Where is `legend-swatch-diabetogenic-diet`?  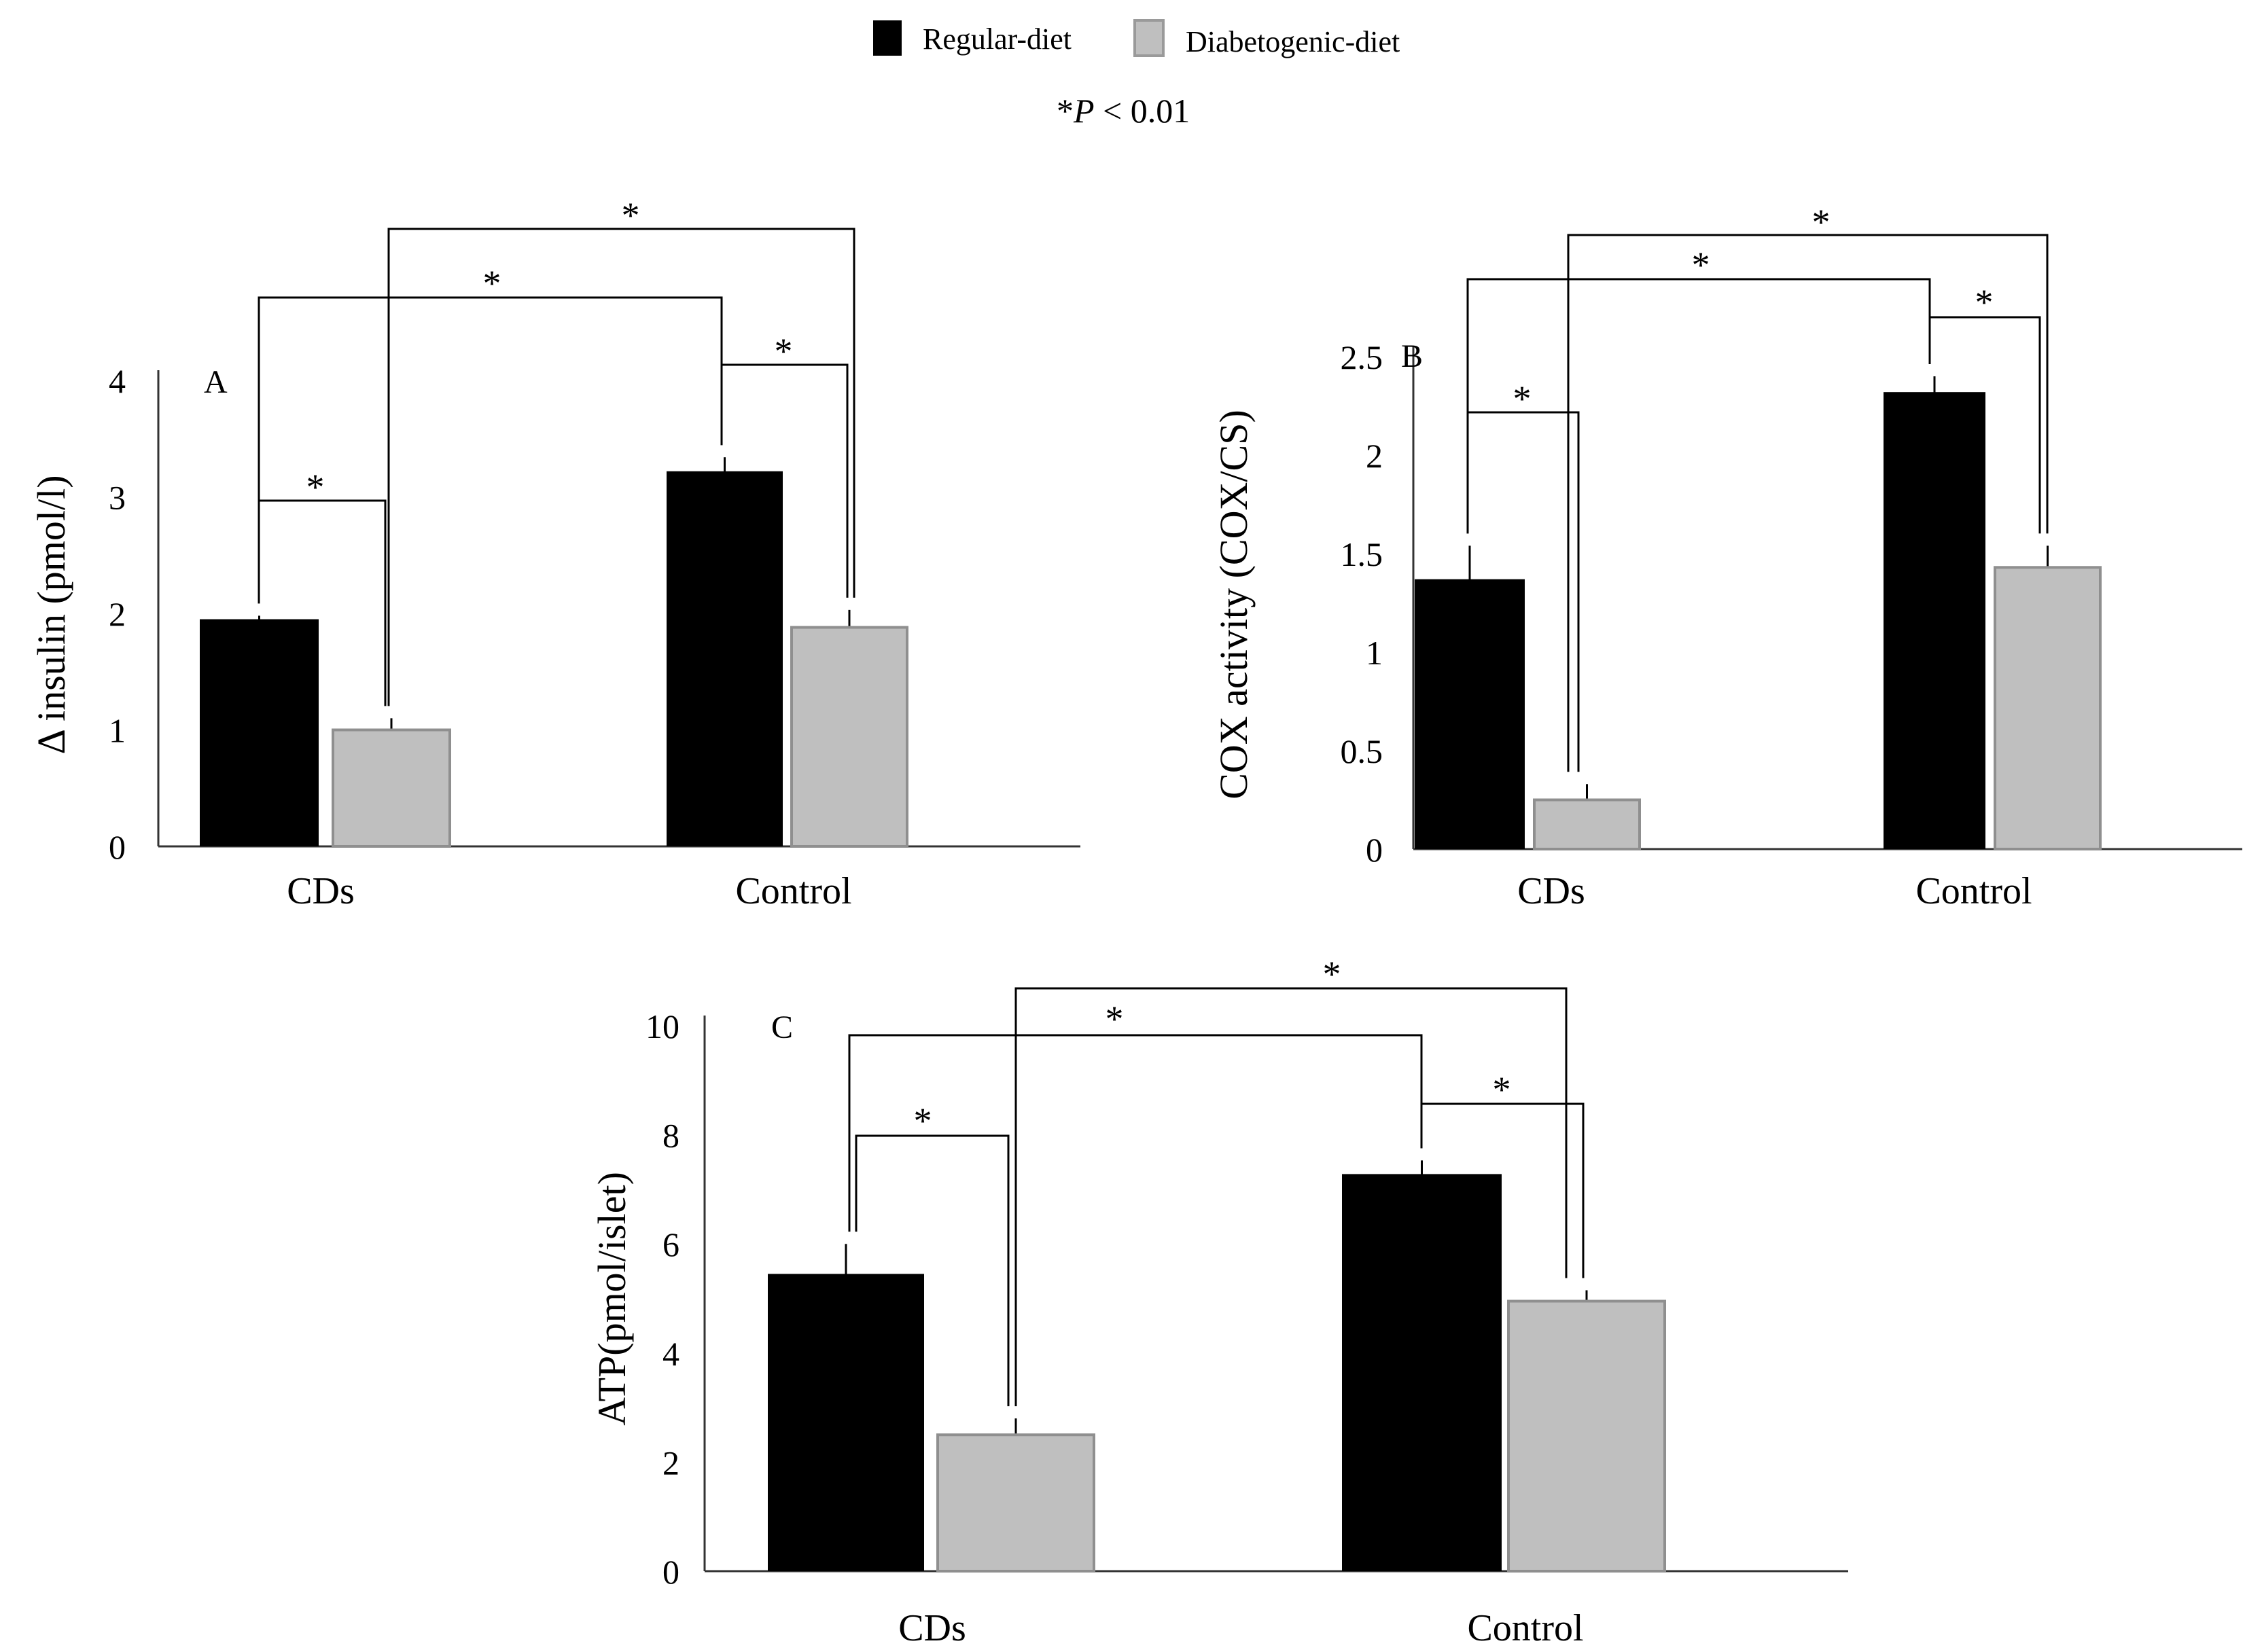
legend-swatch-diabetogenic-diet is located at coordinates (1149, 38).